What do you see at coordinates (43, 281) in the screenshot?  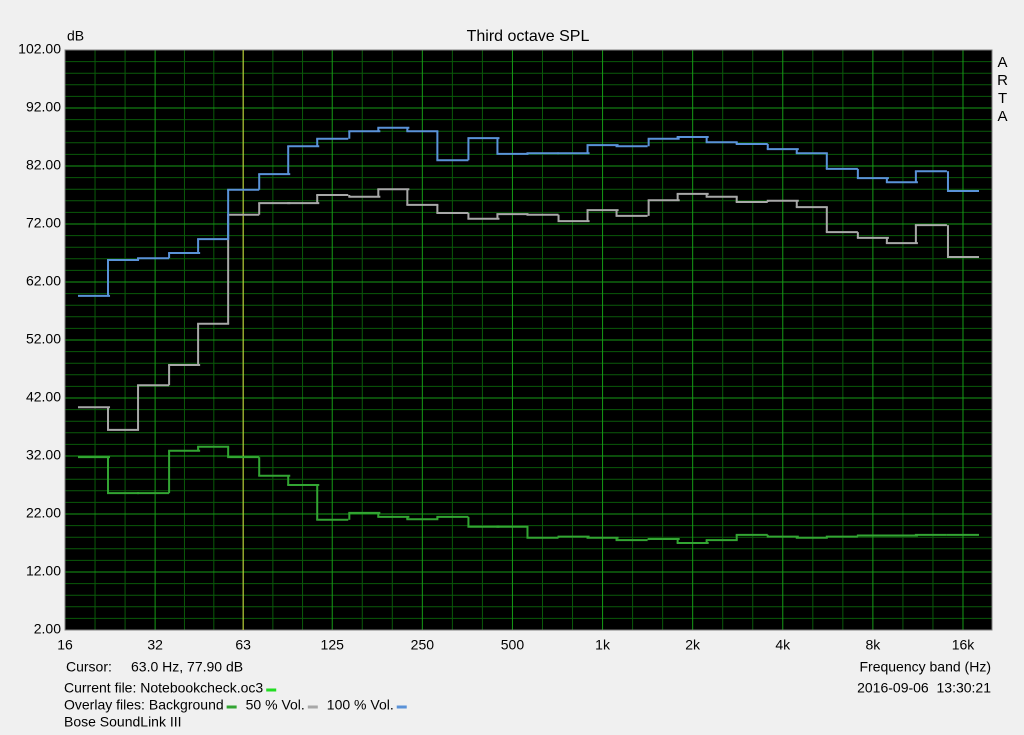 I see `y-tick-label: 62.00` at bounding box center [43, 281].